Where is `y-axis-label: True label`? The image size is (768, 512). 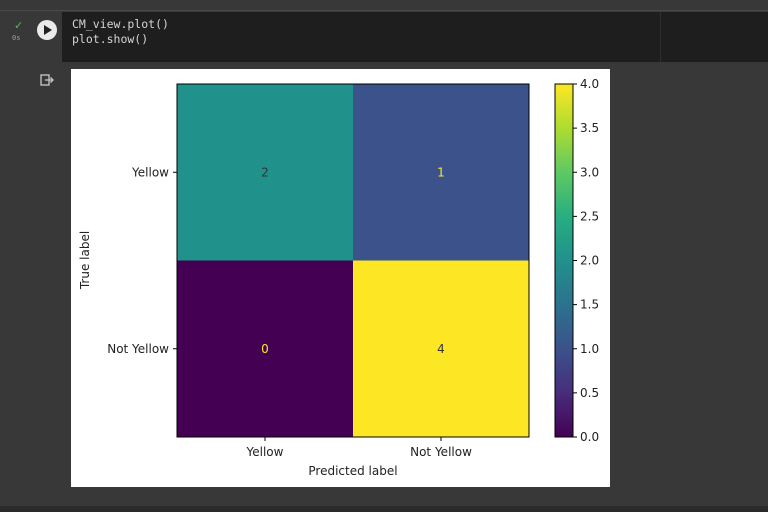 y-axis-label: True label is located at coordinates (85, 260).